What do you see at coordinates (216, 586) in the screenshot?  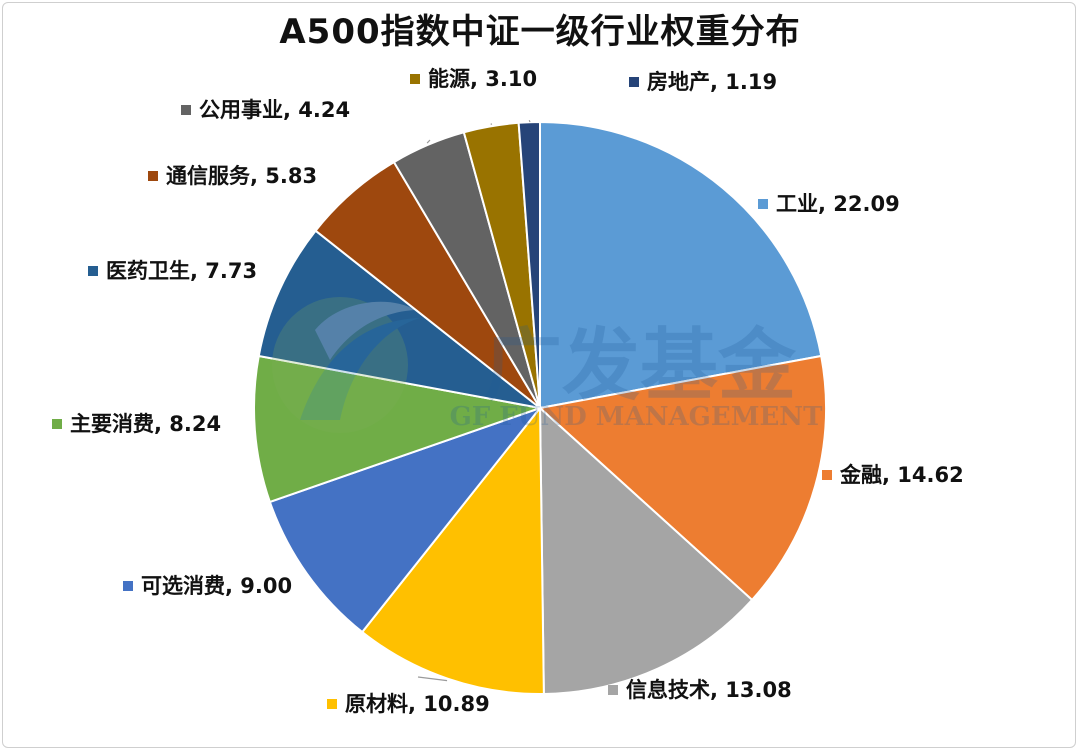 I see `slice-label: 可选消费, 9.00` at bounding box center [216, 586].